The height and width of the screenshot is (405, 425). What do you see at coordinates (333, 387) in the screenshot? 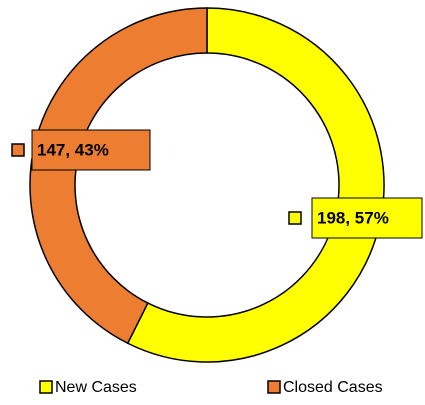
I see `legend-label: Closed Cases` at bounding box center [333, 387].